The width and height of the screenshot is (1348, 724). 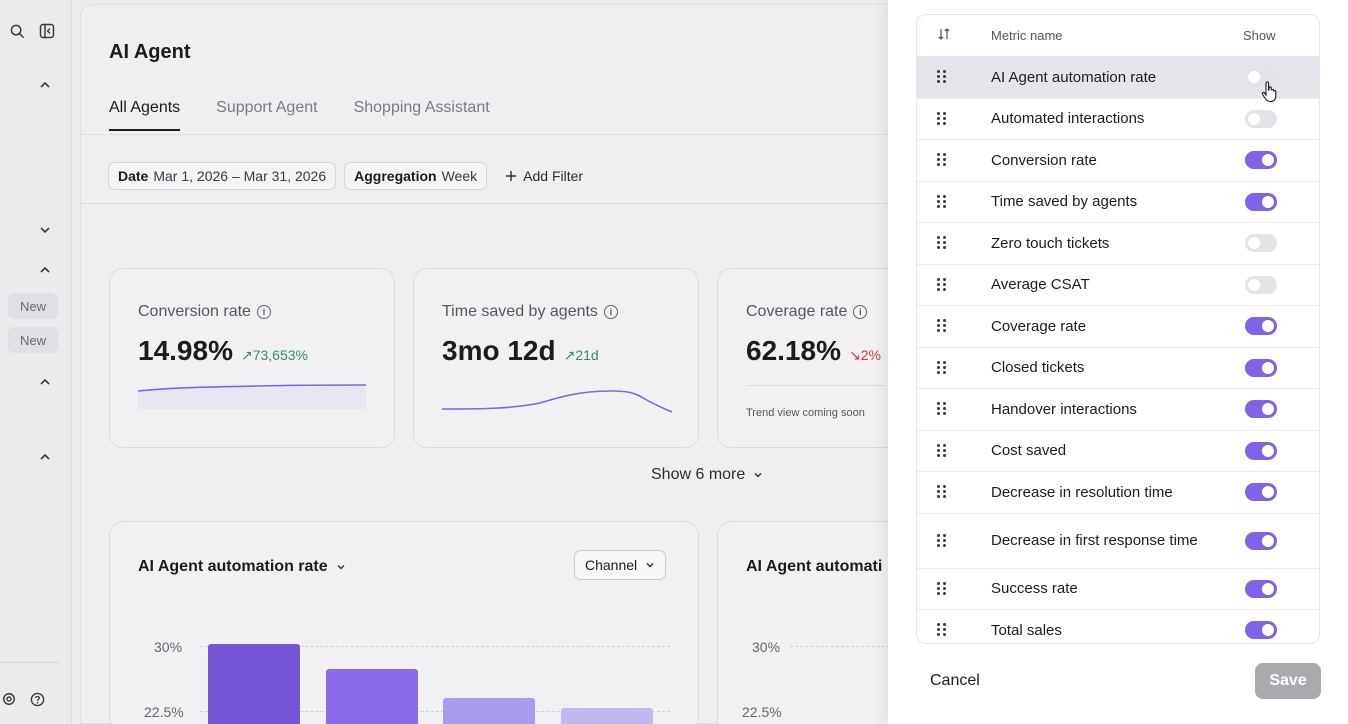 I want to click on tab-shopping-assistant: Shopping Assistant, so click(x=421, y=107).